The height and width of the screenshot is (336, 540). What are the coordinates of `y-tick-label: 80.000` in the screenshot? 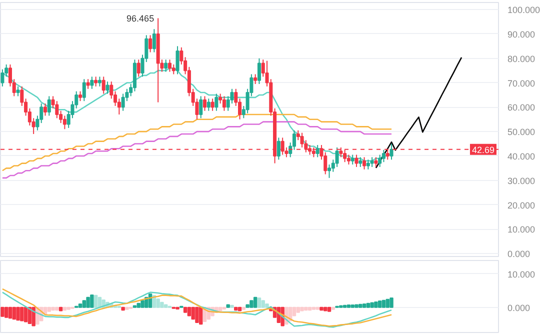 It's located at (522, 59).